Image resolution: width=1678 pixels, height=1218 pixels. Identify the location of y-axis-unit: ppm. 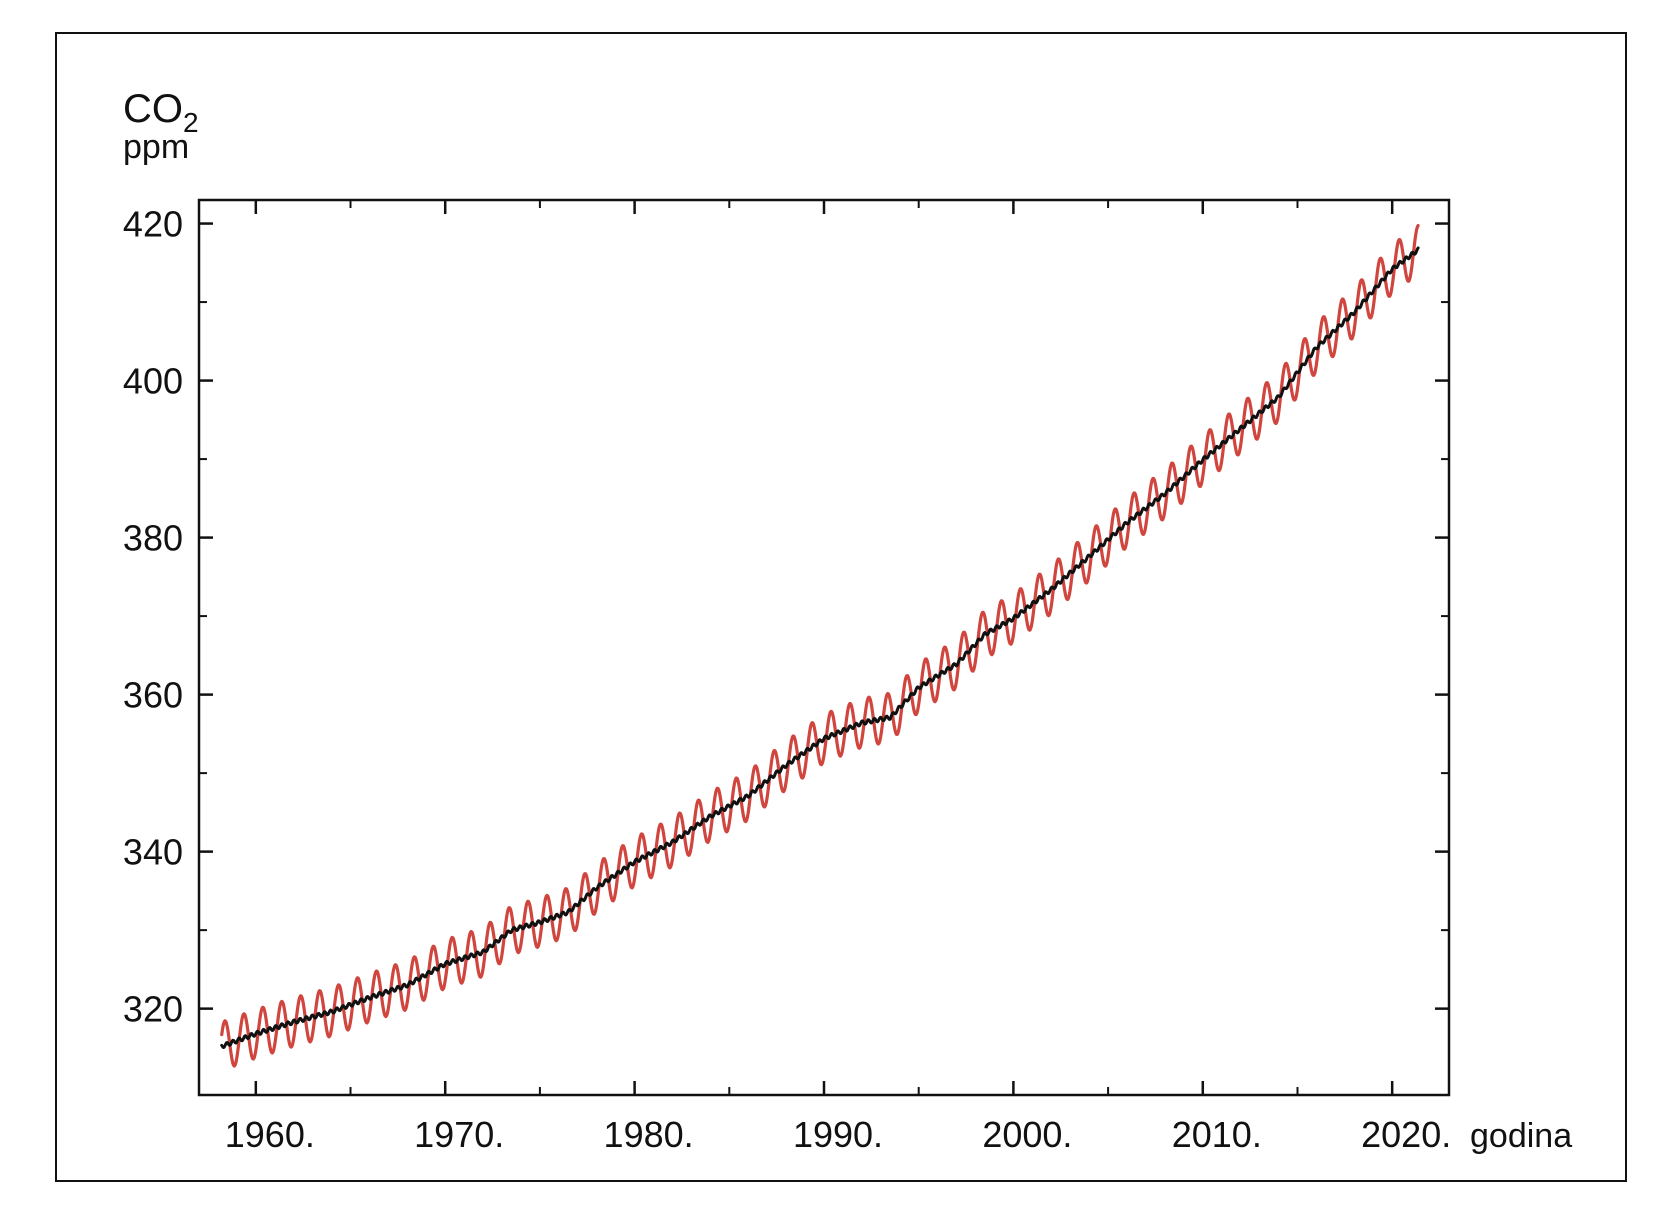
(156, 147).